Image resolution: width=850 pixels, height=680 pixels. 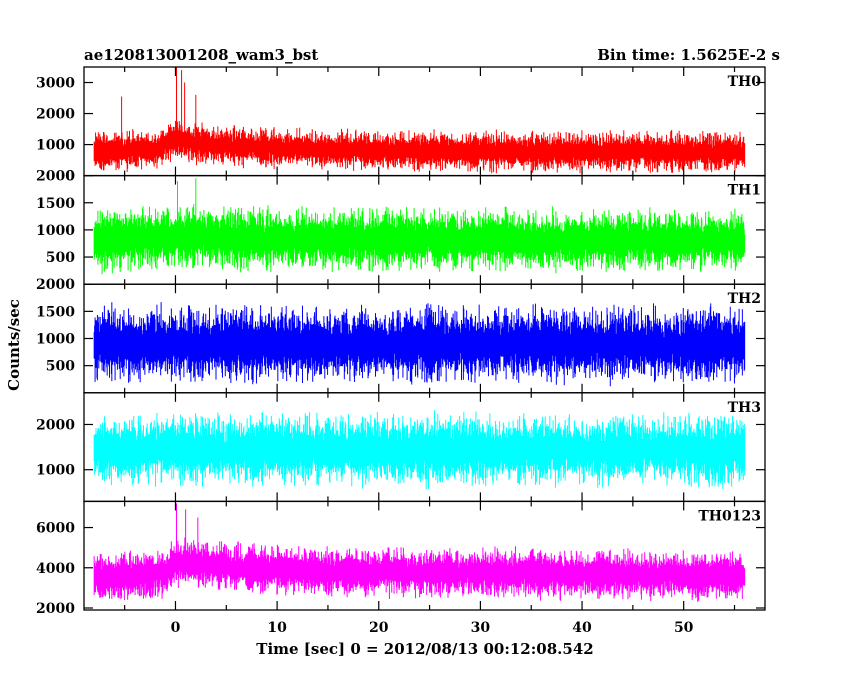 I want to click on x-tick-label: 40, so click(x=582, y=628).